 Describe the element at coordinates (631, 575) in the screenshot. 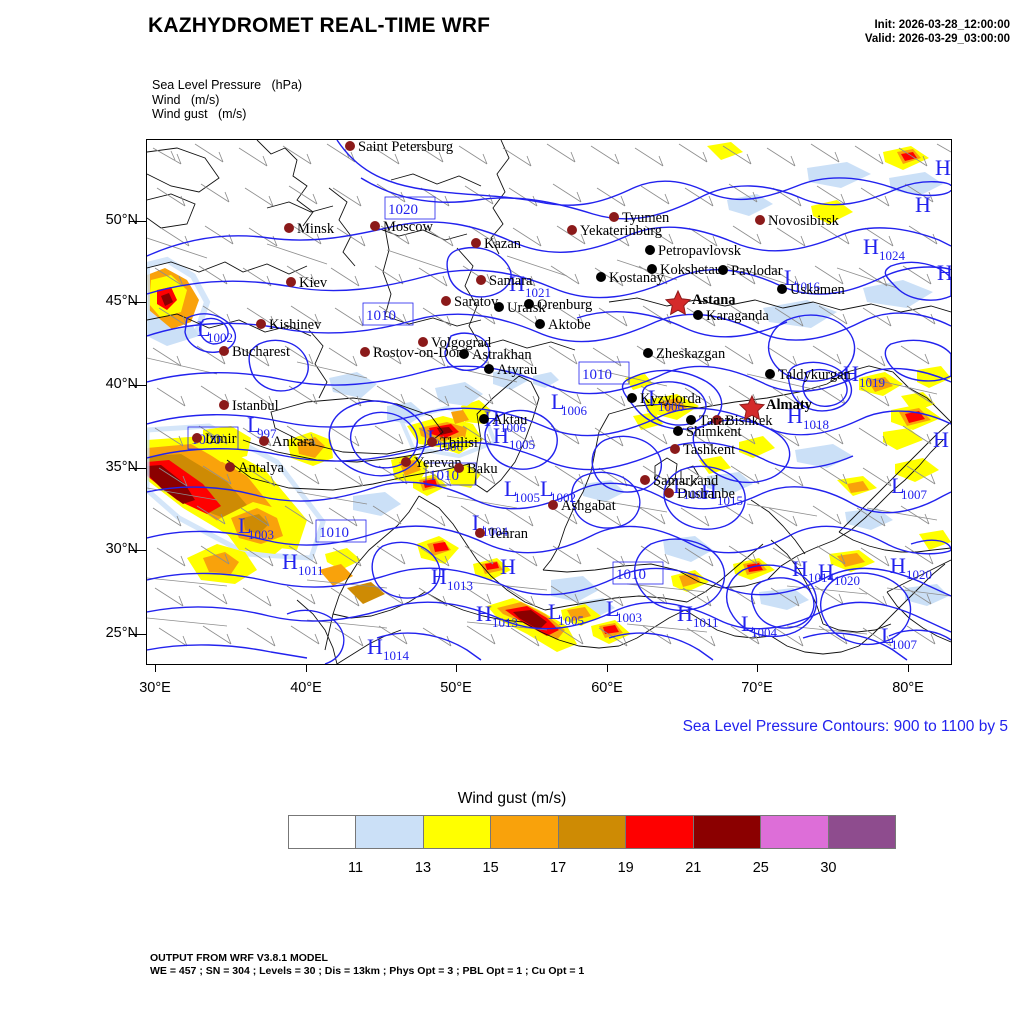

I see `svg-text: 1010` at that location.